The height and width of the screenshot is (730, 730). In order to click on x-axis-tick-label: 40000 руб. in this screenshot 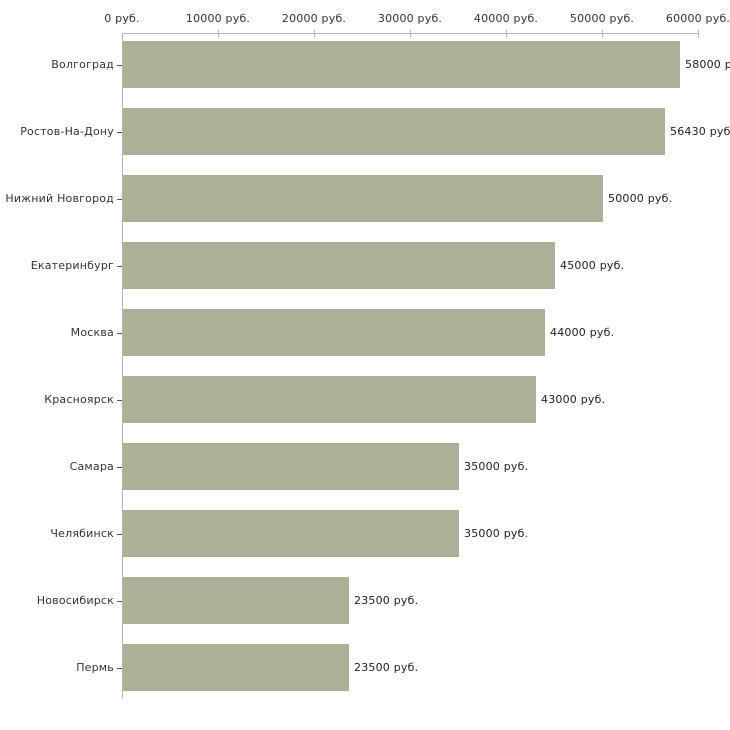, I will do `click(506, 18)`.